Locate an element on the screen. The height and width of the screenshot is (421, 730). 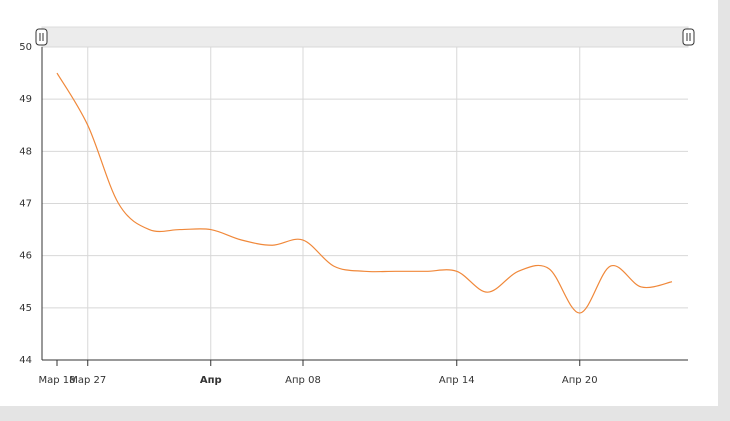
x-tick-label: Мар 18 is located at coordinates (56, 380).